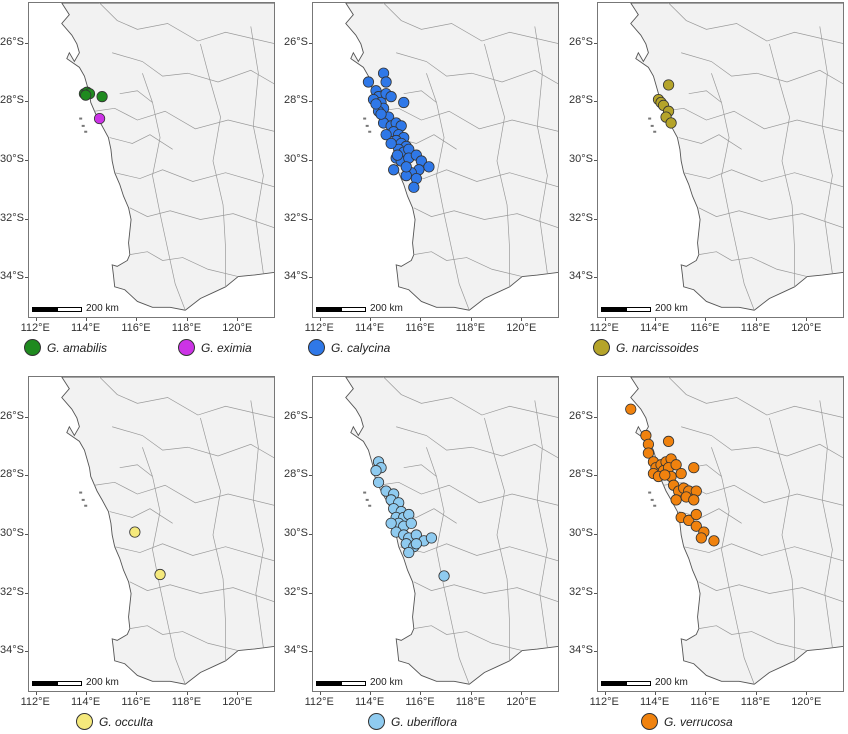 The width and height of the screenshot is (848, 734). I want to click on lon-tick-label: 116°E, so click(420, 702).